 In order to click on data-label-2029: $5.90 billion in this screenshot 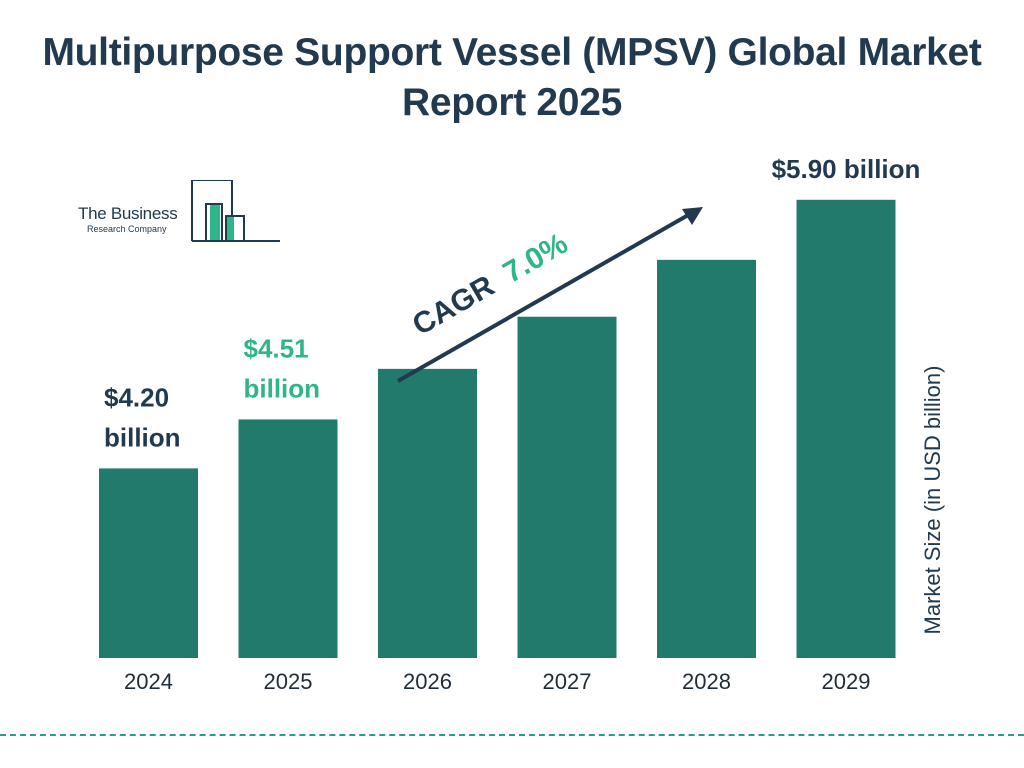, I will do `click(846, 169)`.